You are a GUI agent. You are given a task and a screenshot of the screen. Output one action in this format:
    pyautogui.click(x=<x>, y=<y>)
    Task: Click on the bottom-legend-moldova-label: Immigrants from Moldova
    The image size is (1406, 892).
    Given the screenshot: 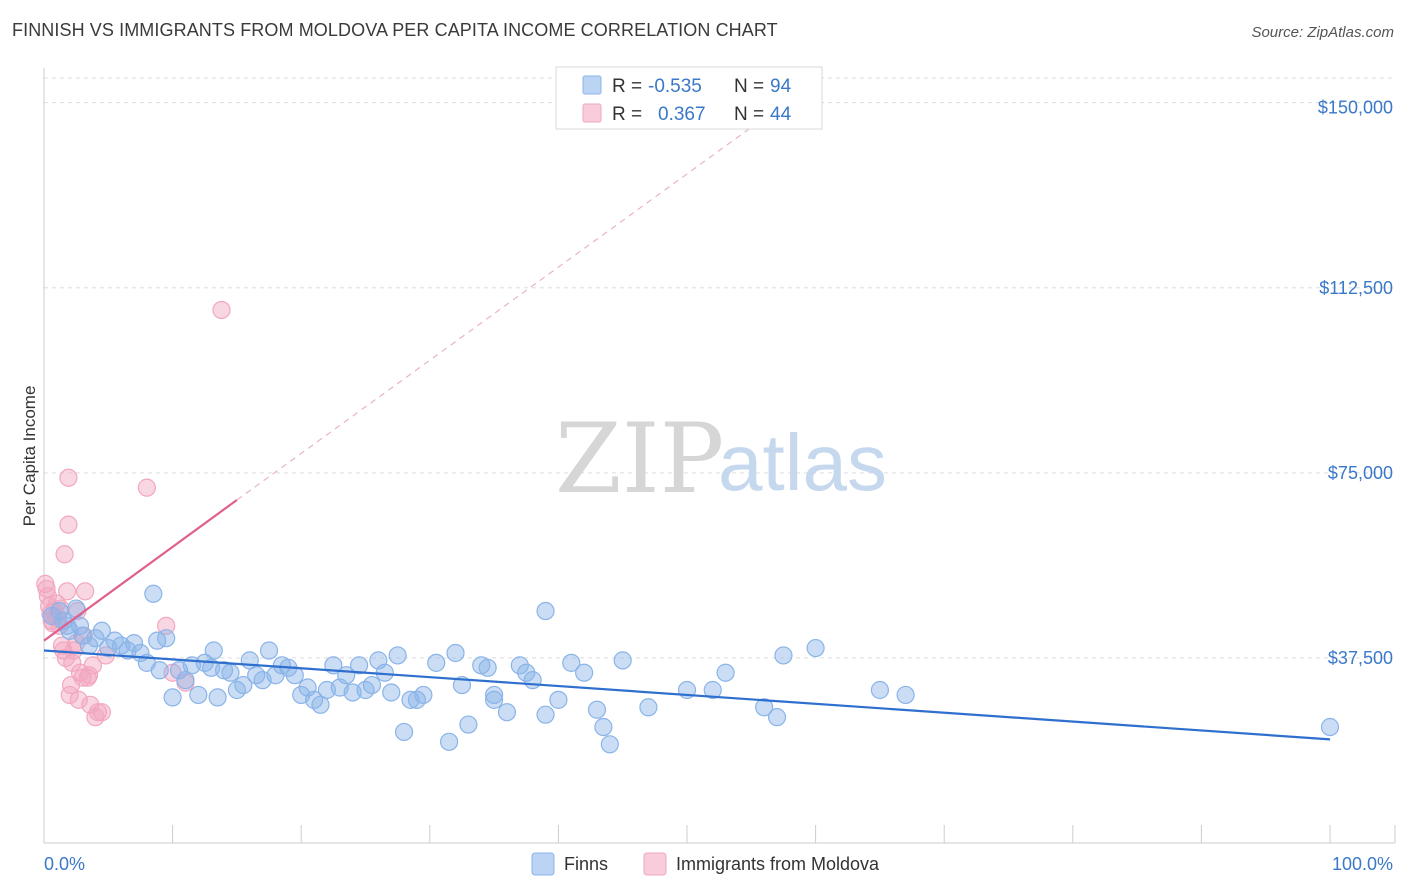 What is the action you would take?
    pyautogui.click(x=778, y=864)
    